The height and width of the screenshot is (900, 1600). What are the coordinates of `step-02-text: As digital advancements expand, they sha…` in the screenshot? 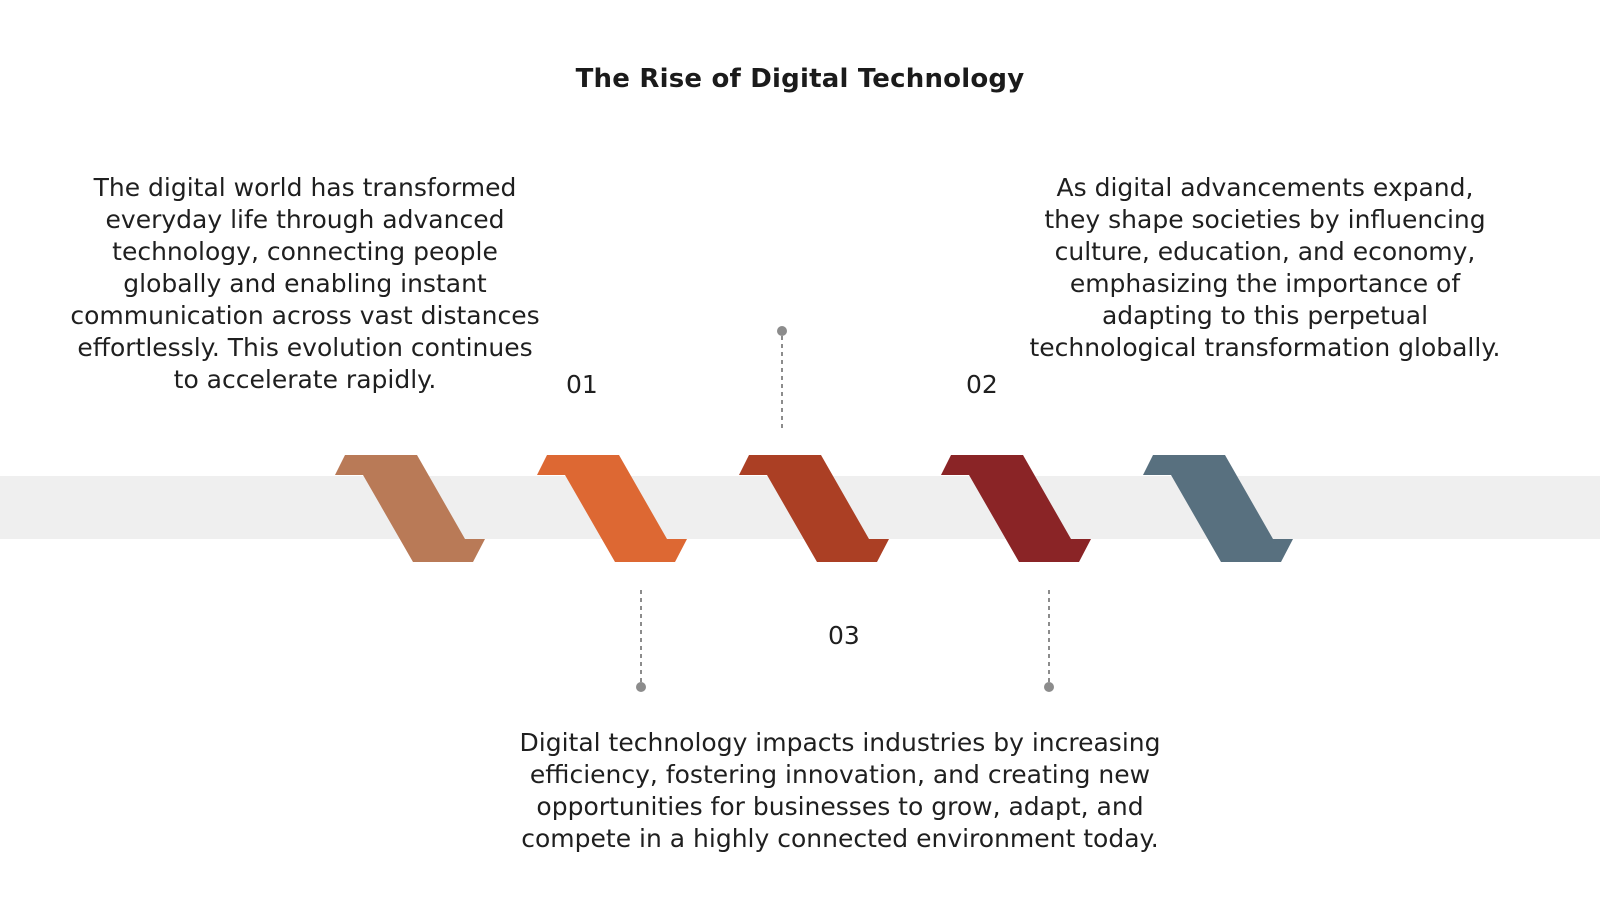 It's located at (1265, 267).